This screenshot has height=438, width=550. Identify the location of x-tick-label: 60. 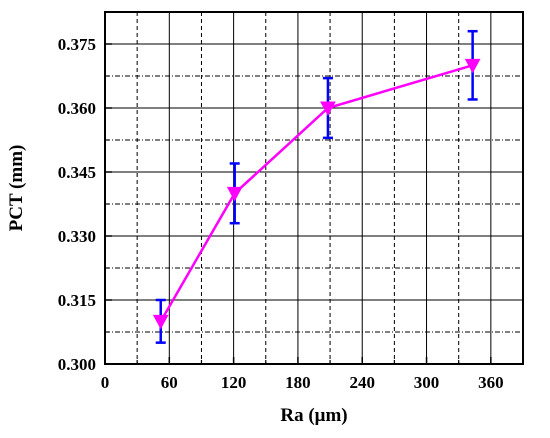
(169, 382).